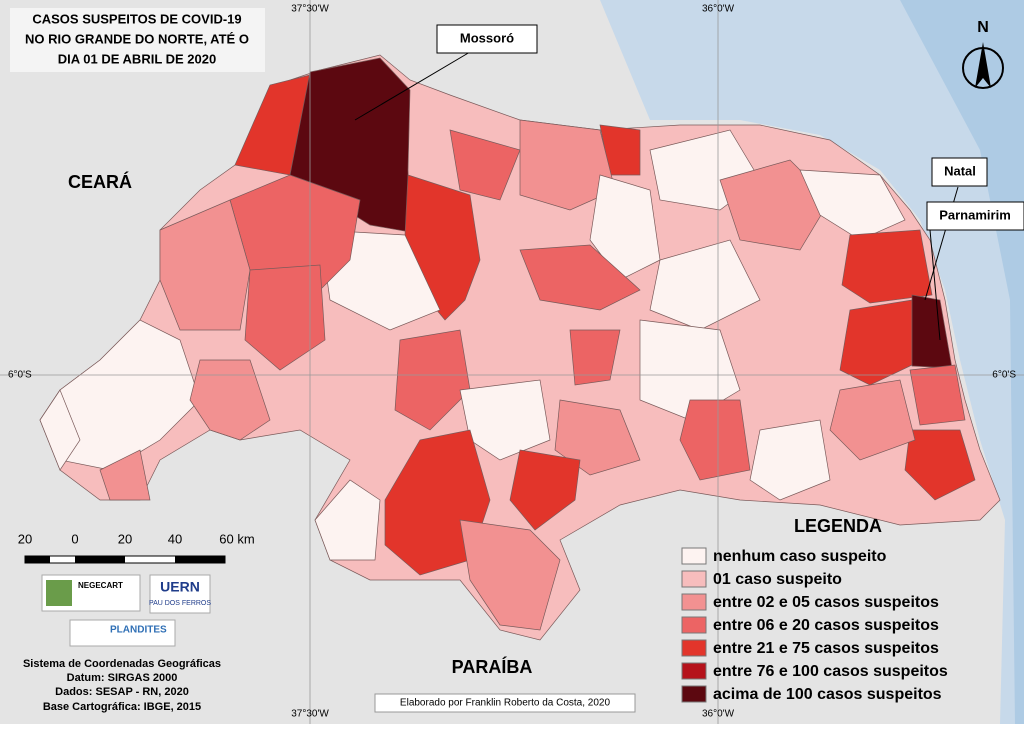 The image size is (1024, 729). What do you see at coordinates (138, 630) in the screenshot?
I see `logo-text: PLANDITES` at bounding box center [138, 630].